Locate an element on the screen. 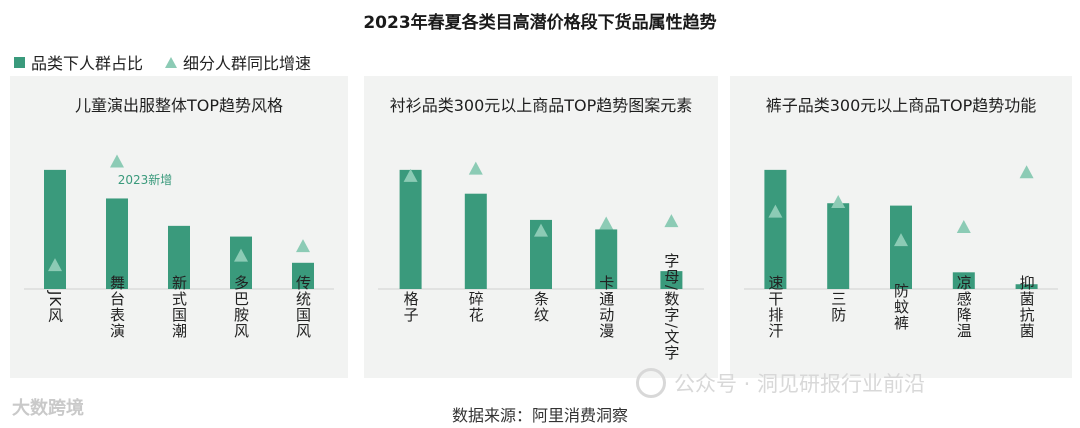  category-label: 新式国潮 is located at coordinates (179, 307).